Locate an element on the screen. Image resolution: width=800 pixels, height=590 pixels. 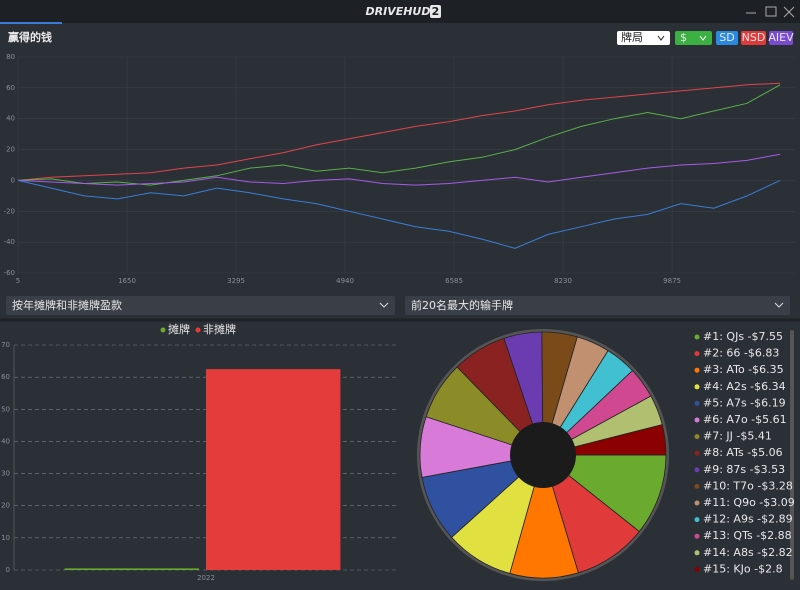
logo-badge: 2 is located at coordinates (436, 11).